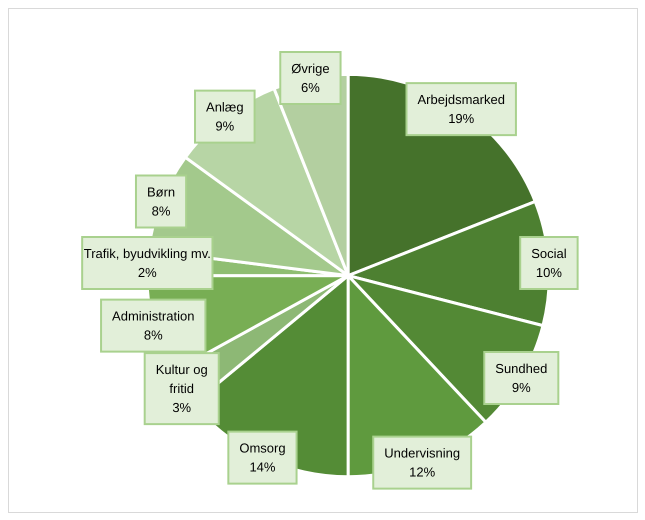 The image size is (645, 520). Describe the element at coordinates (461, 118) in the screenshot. I see `data-label: 19%` at that location.